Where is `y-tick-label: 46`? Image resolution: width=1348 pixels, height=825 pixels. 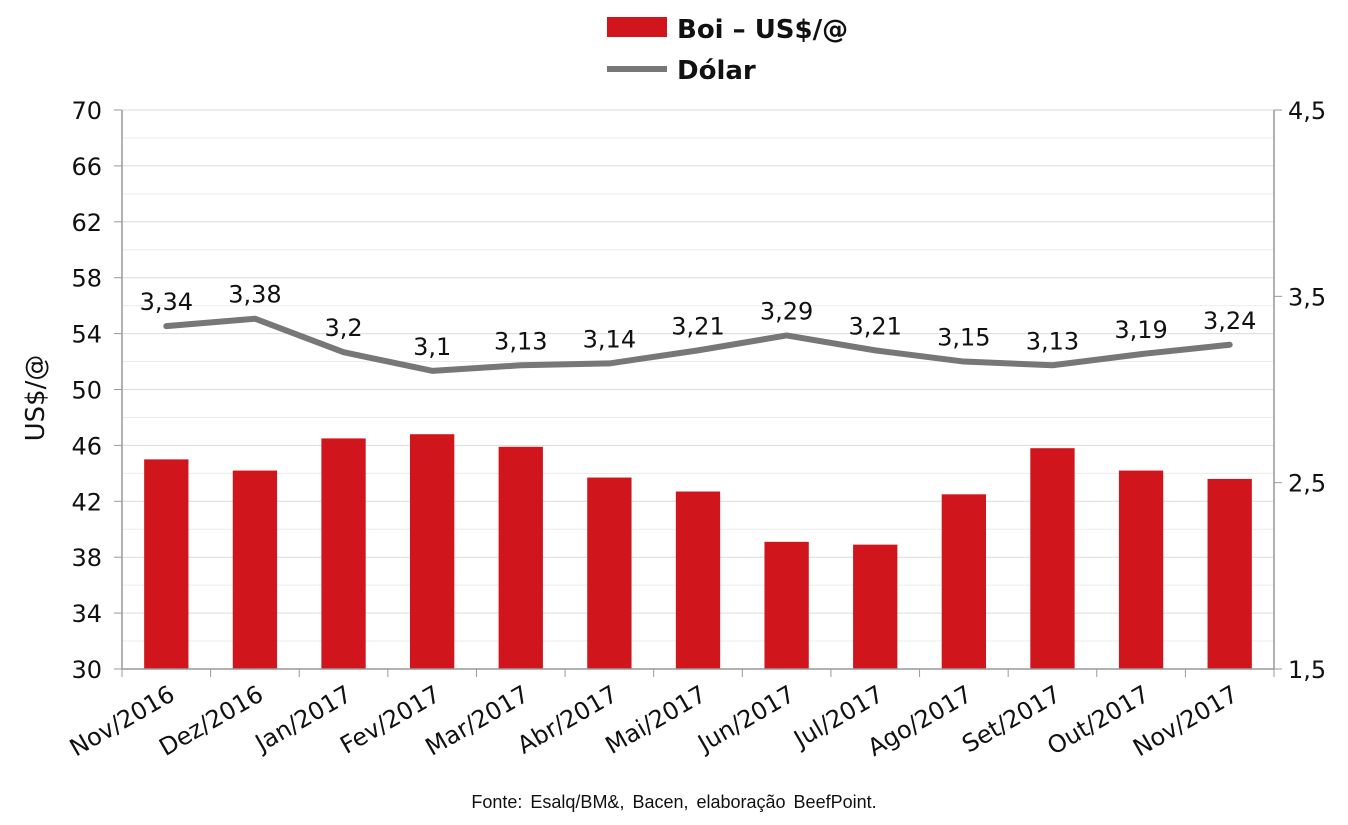
y-tick-label: 46 is located at coordinates (86, 446).